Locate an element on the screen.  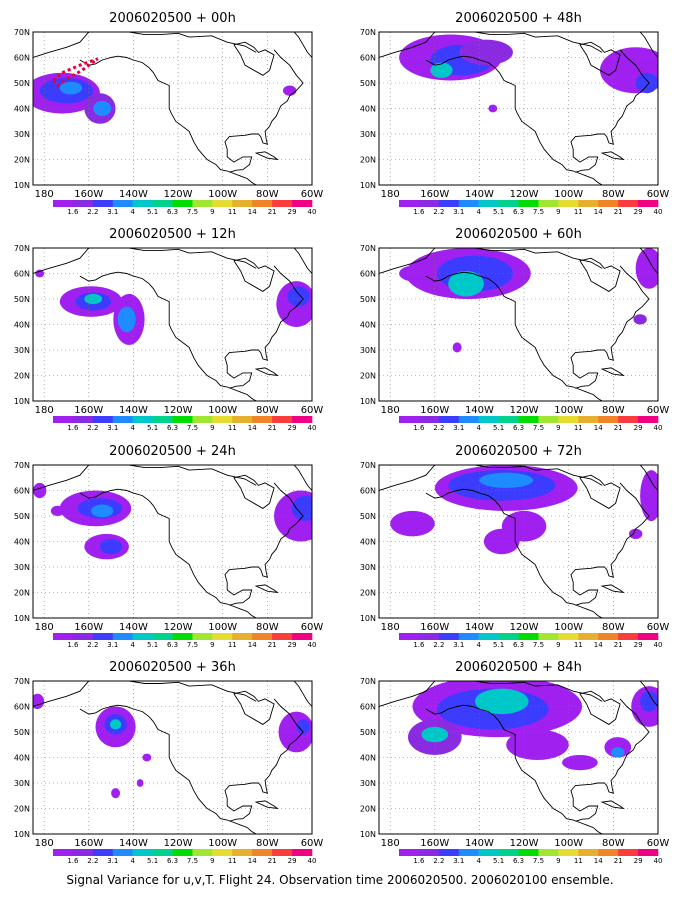
colorbar-label: 14 is located at coordinates (598, 645).